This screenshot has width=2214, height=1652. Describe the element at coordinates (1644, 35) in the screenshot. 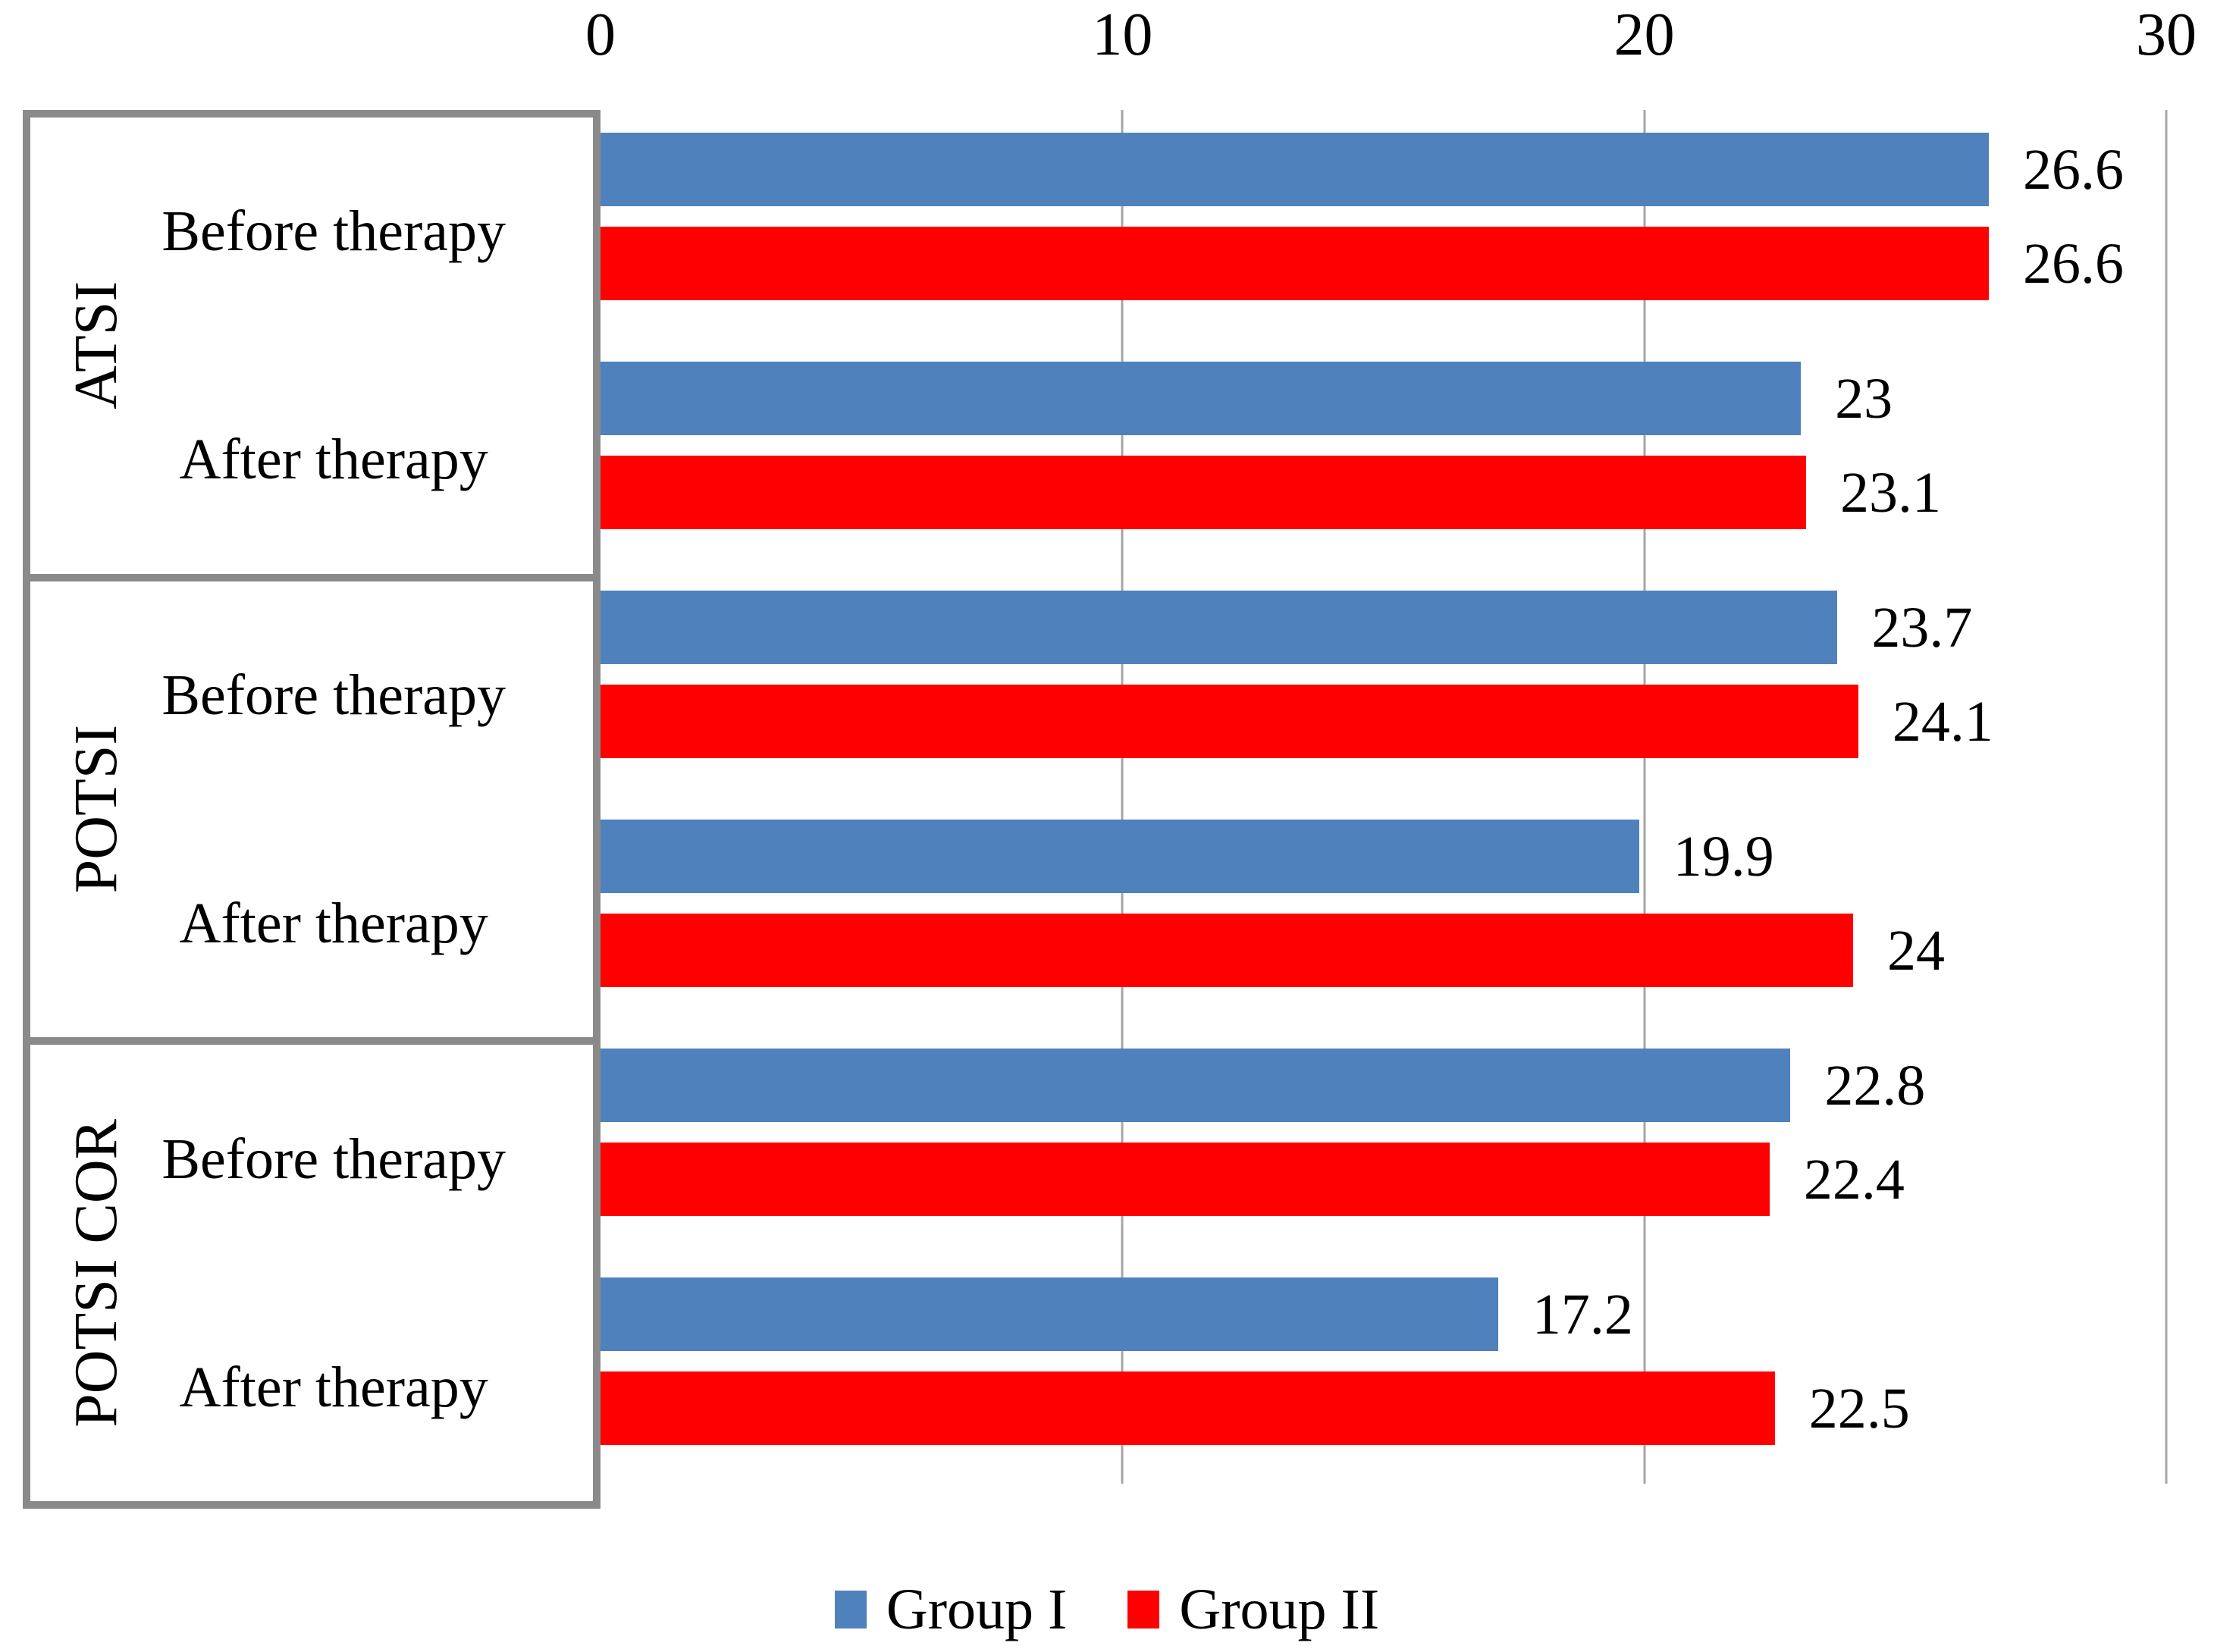

I see `x-axis-tick-label: 20` at that location.